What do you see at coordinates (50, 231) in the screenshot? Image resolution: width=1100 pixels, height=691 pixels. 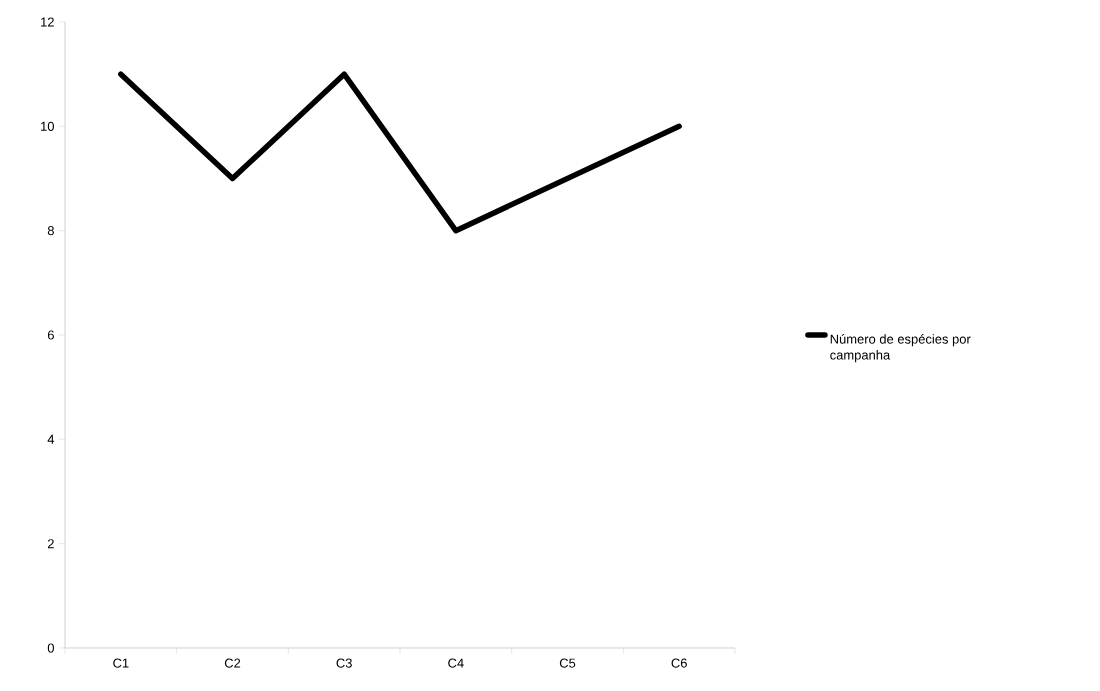 I see `y-tick-label: 8` at bounding box center [50, 231].